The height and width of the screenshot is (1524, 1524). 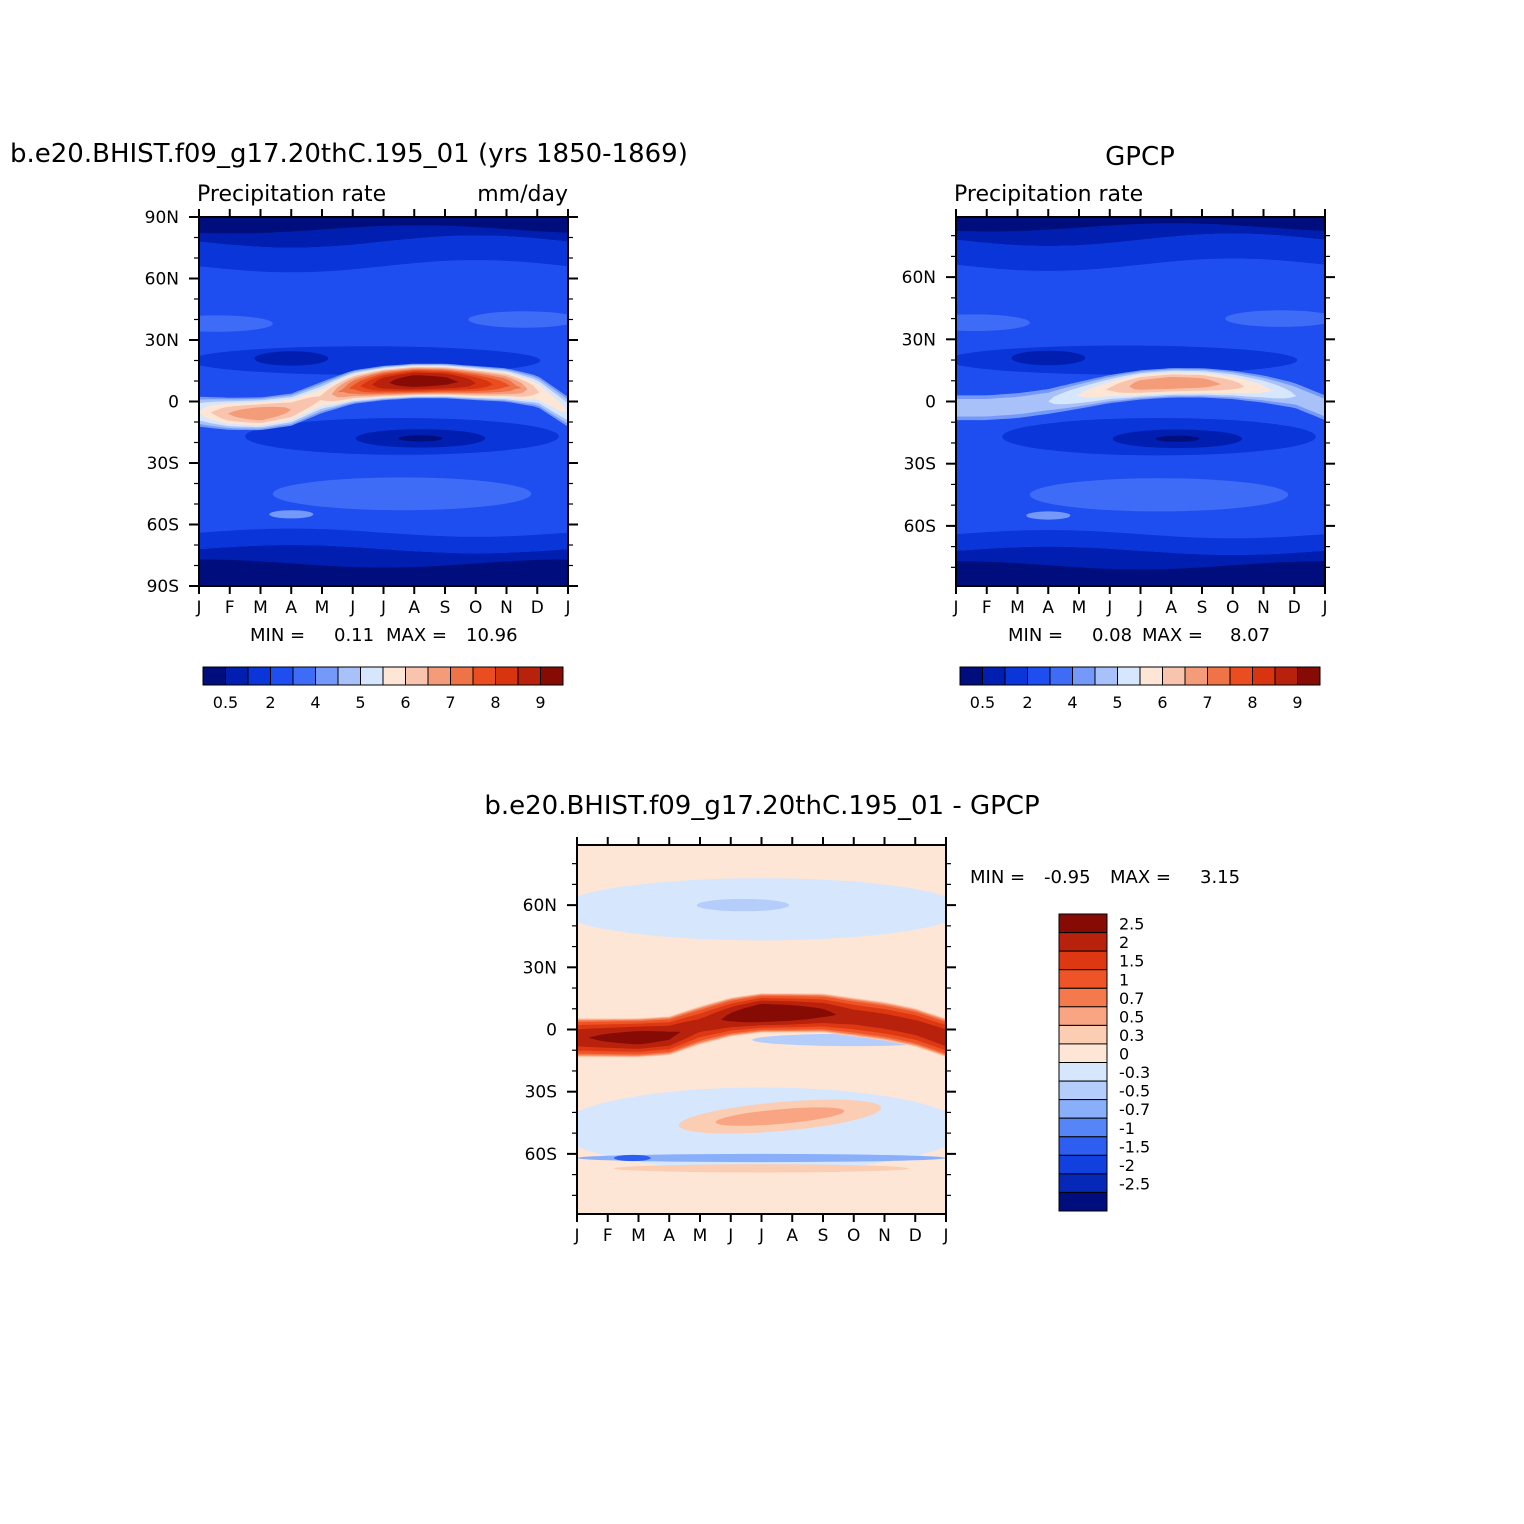 What do you see at coordinates (277, 635) in the screenshot?
I see `panel-model-min-label: MIN =` at bounding box center [277, 635].